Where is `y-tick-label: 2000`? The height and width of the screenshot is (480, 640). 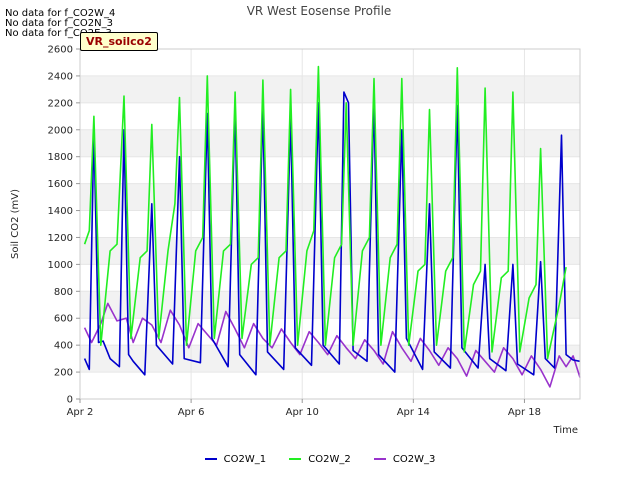 y-tick-label: 2000 is located at coordinates (60, 130).